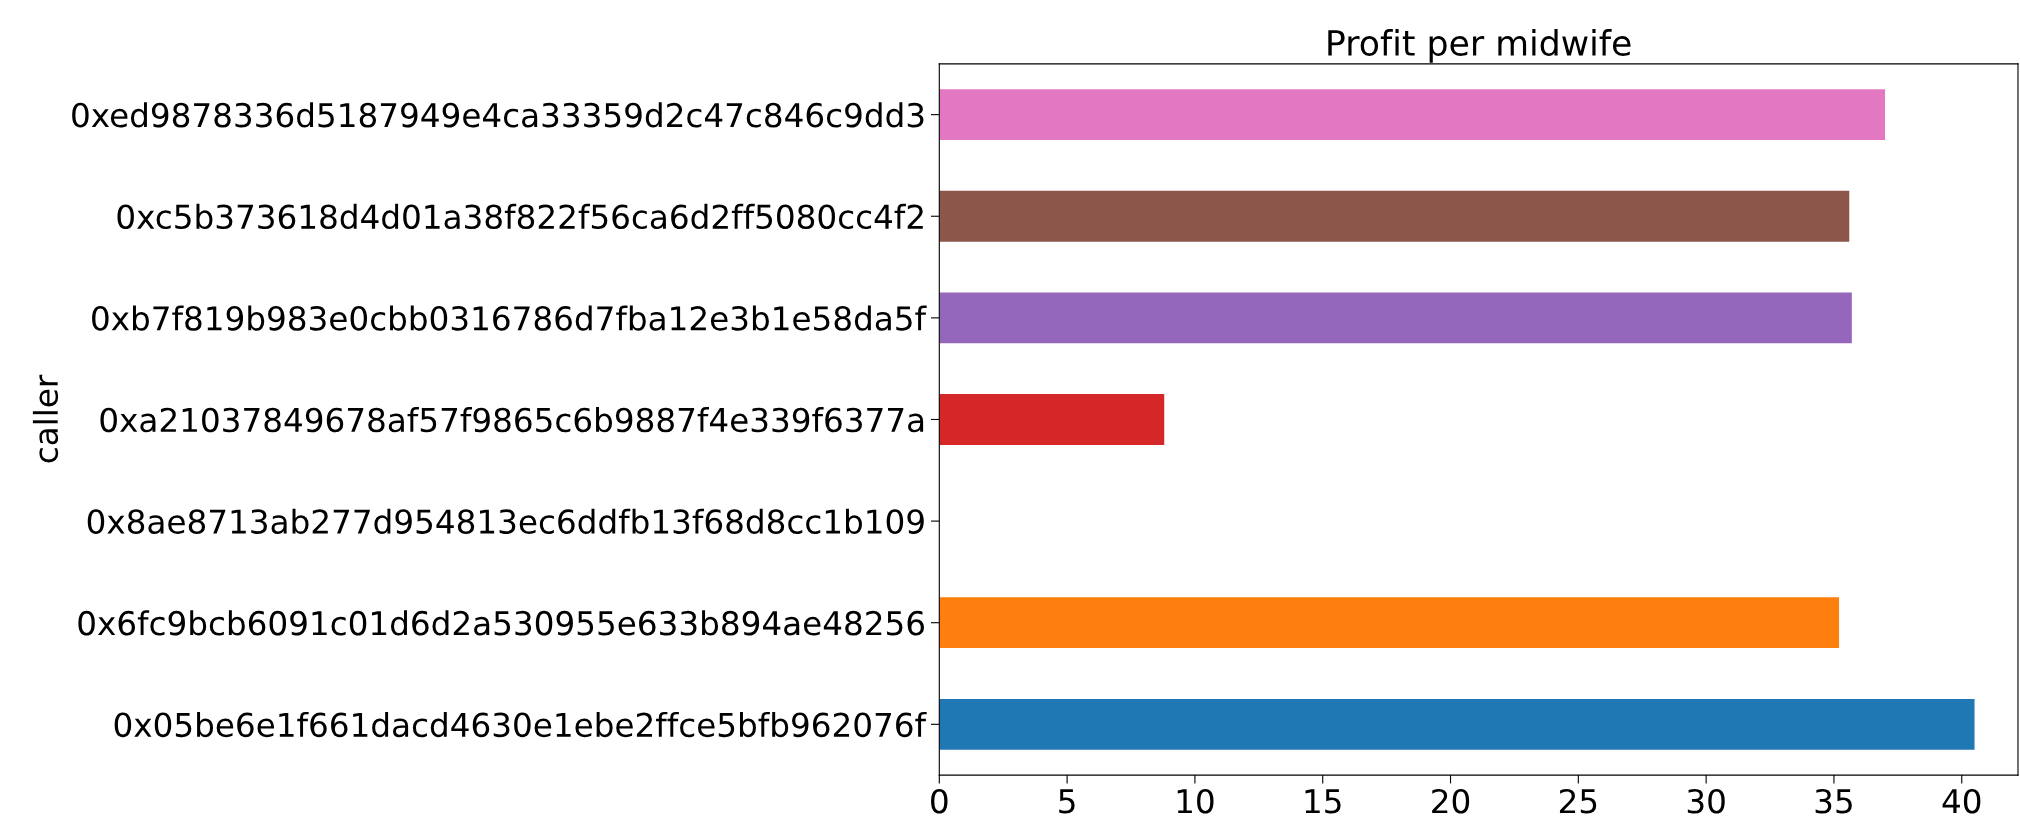 Image resolution: width=2020 pixels, height=829 pixels. Describe the element at coordinates (1195, 801) in the screenshot. I see `x-tick-label: 10` at that location.